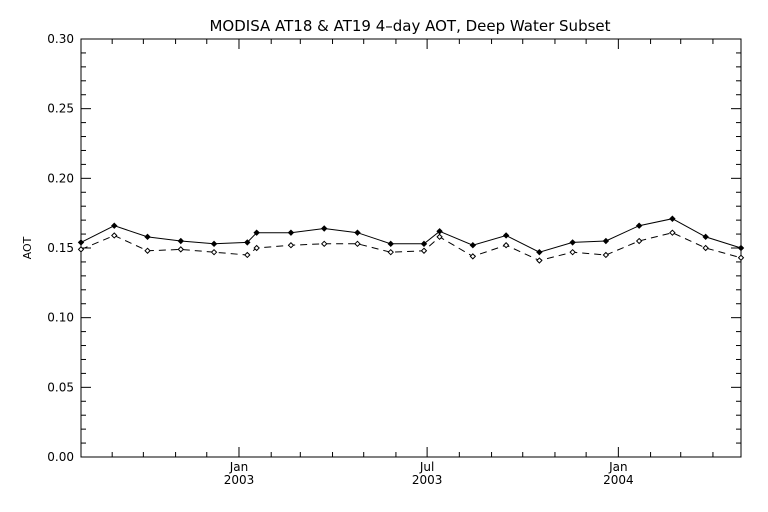  I want to click on y-tick-label: 0.05, so click(60, 387).